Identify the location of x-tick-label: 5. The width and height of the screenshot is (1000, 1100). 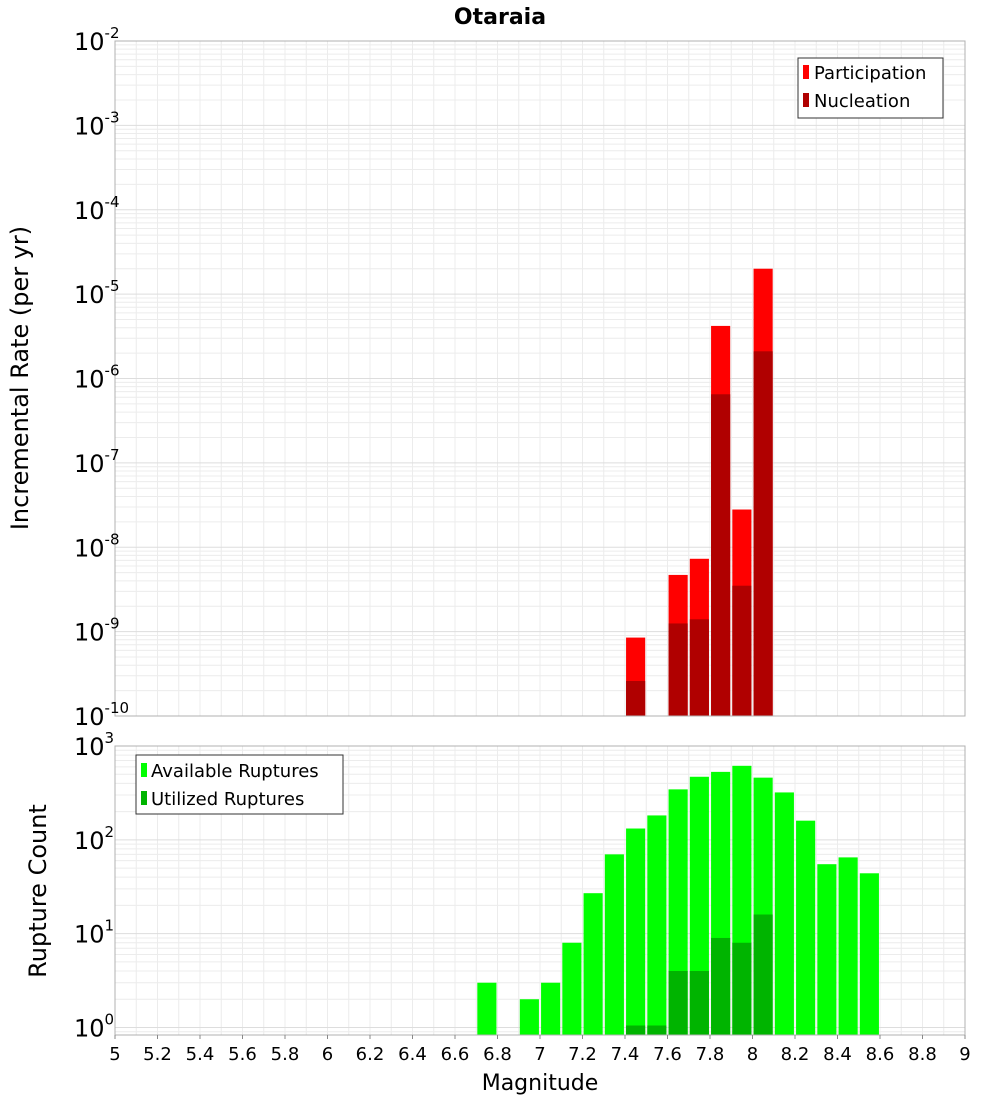
(114, 1054).